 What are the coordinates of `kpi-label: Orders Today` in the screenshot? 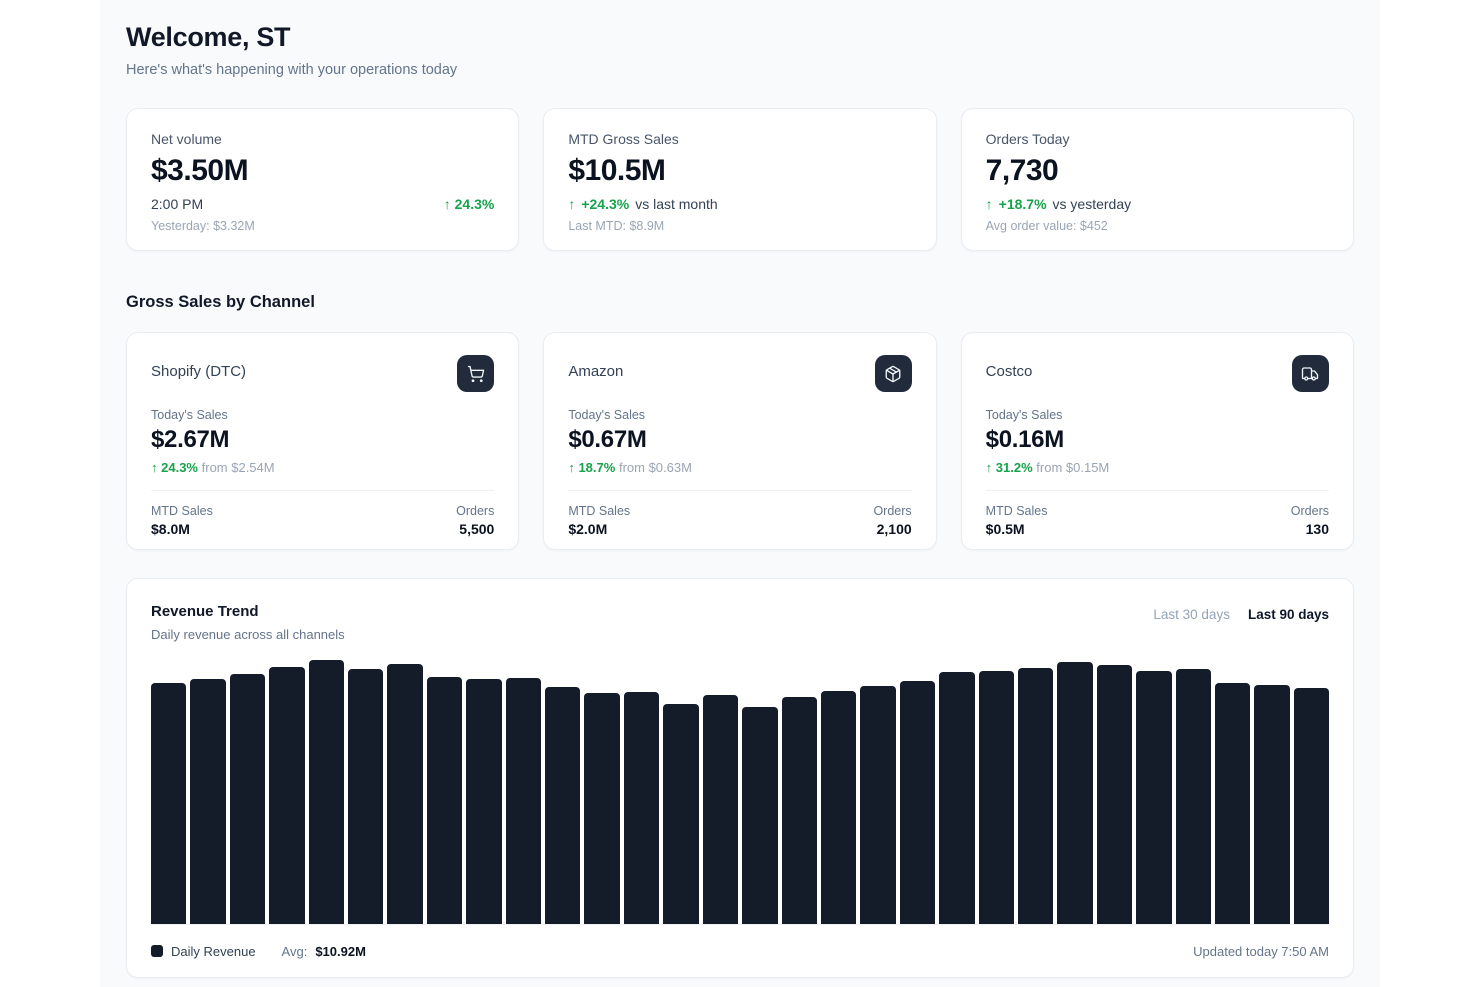 It's located at (1027, 139).